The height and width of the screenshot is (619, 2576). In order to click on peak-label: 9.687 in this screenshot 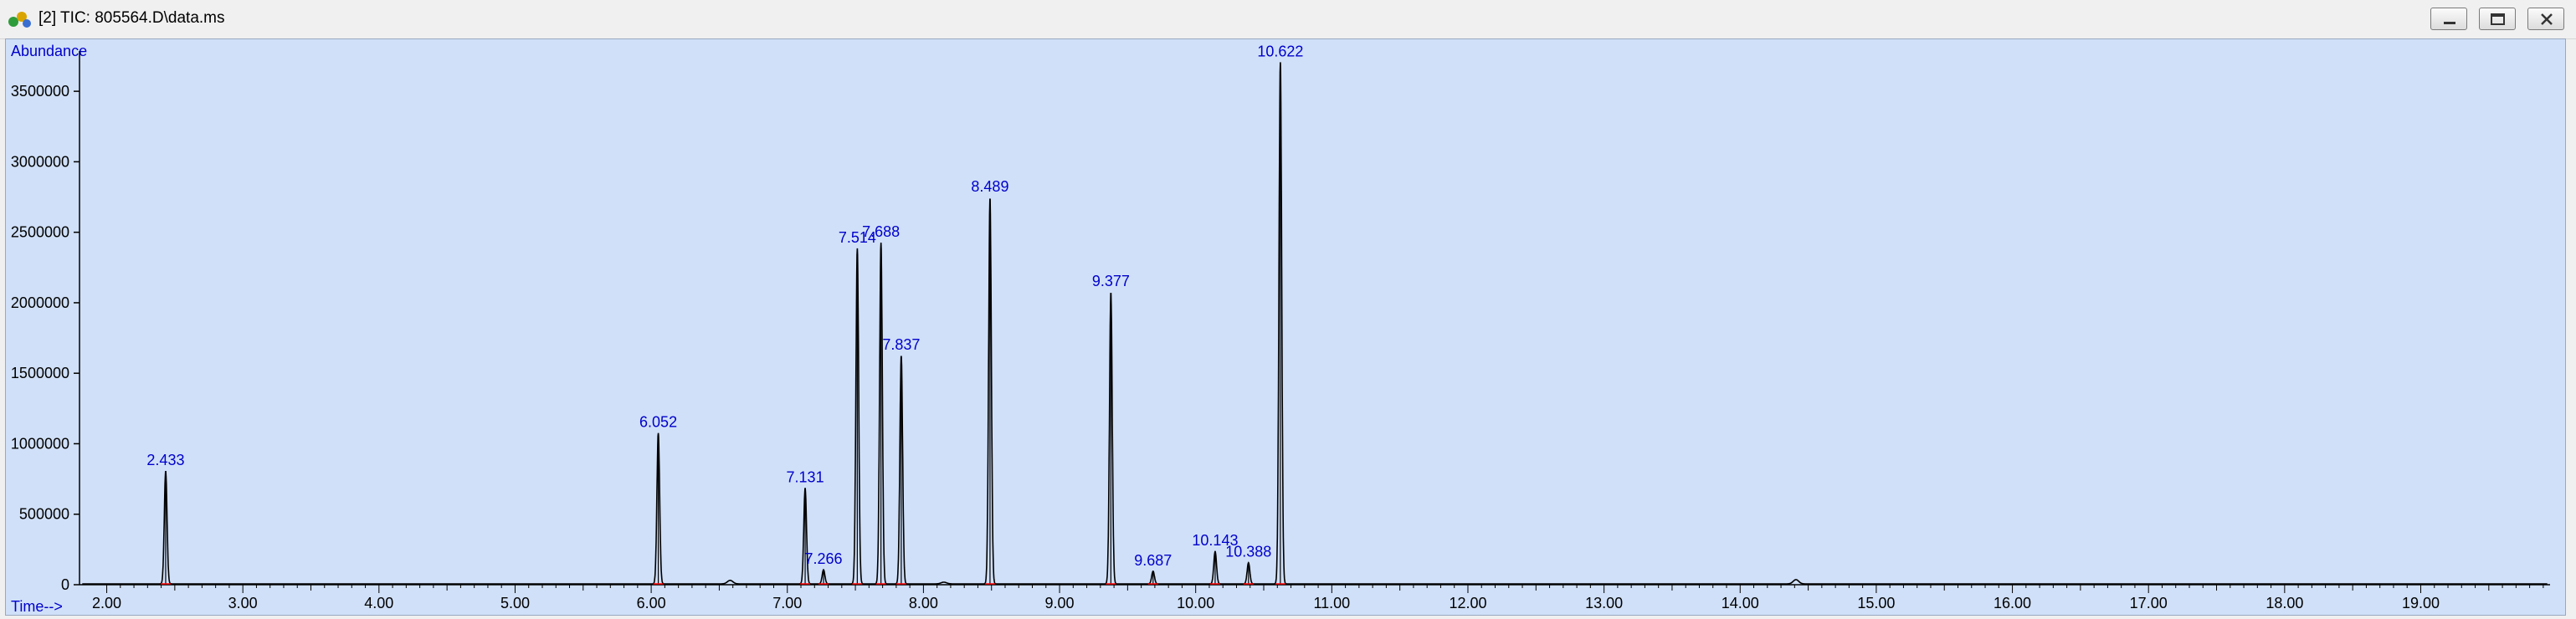, I will do `click(1153, 560)`.